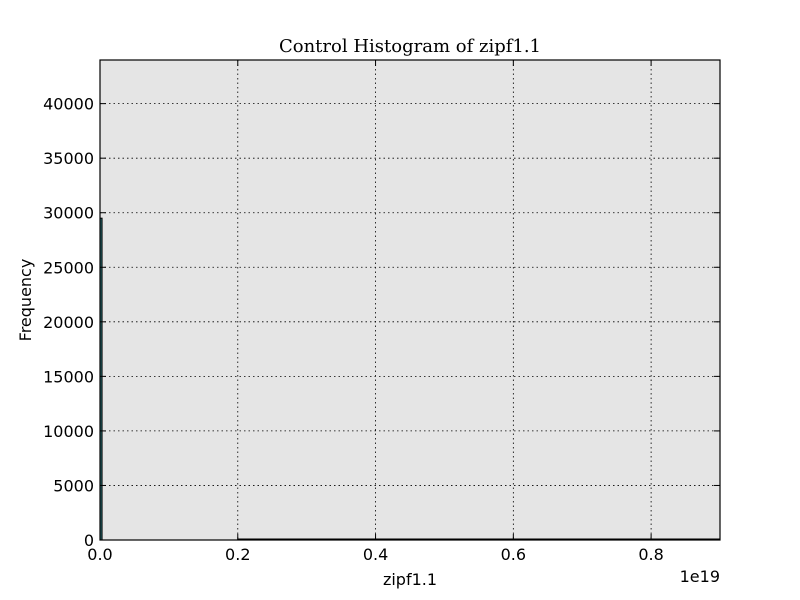 This screenshot has height=600, width=800. Describe the element at coordinates (89, 540) in the screenshot. I see `y-tick-label: 0` at that location.